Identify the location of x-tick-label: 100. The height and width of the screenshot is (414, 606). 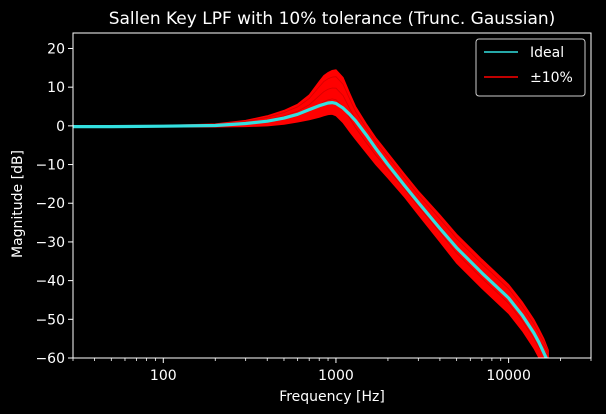
(163, 376).